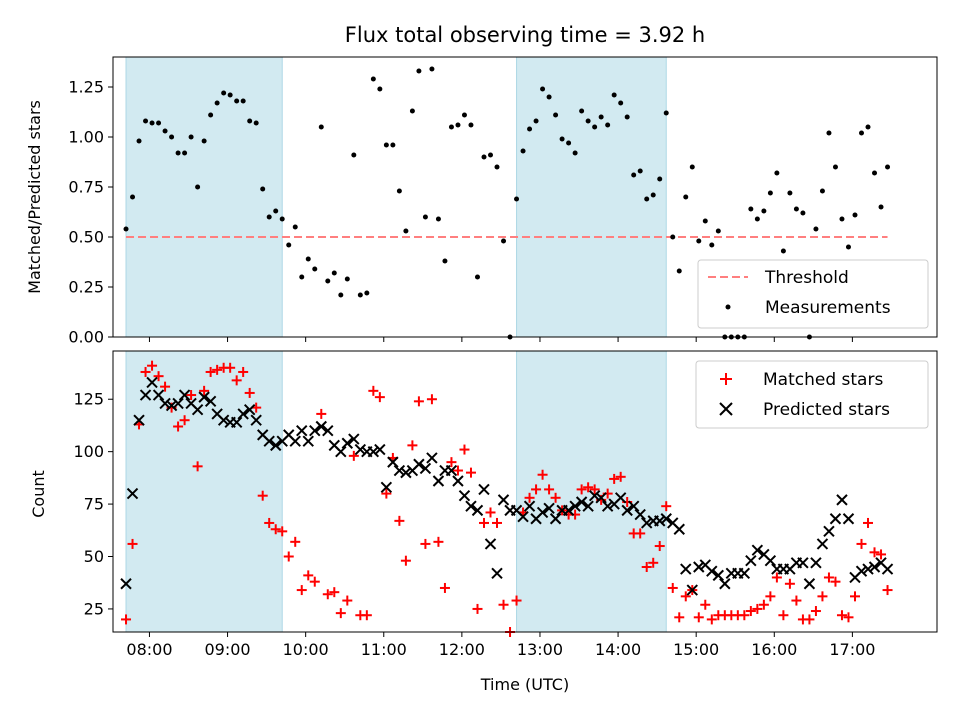 Image resolution: width=960 pixels, height=720 pixels. Describe the element at coordinates (525, 35) in the screenshot. I see `chart-title: Flux total observing time = 3.92 h` at that location.